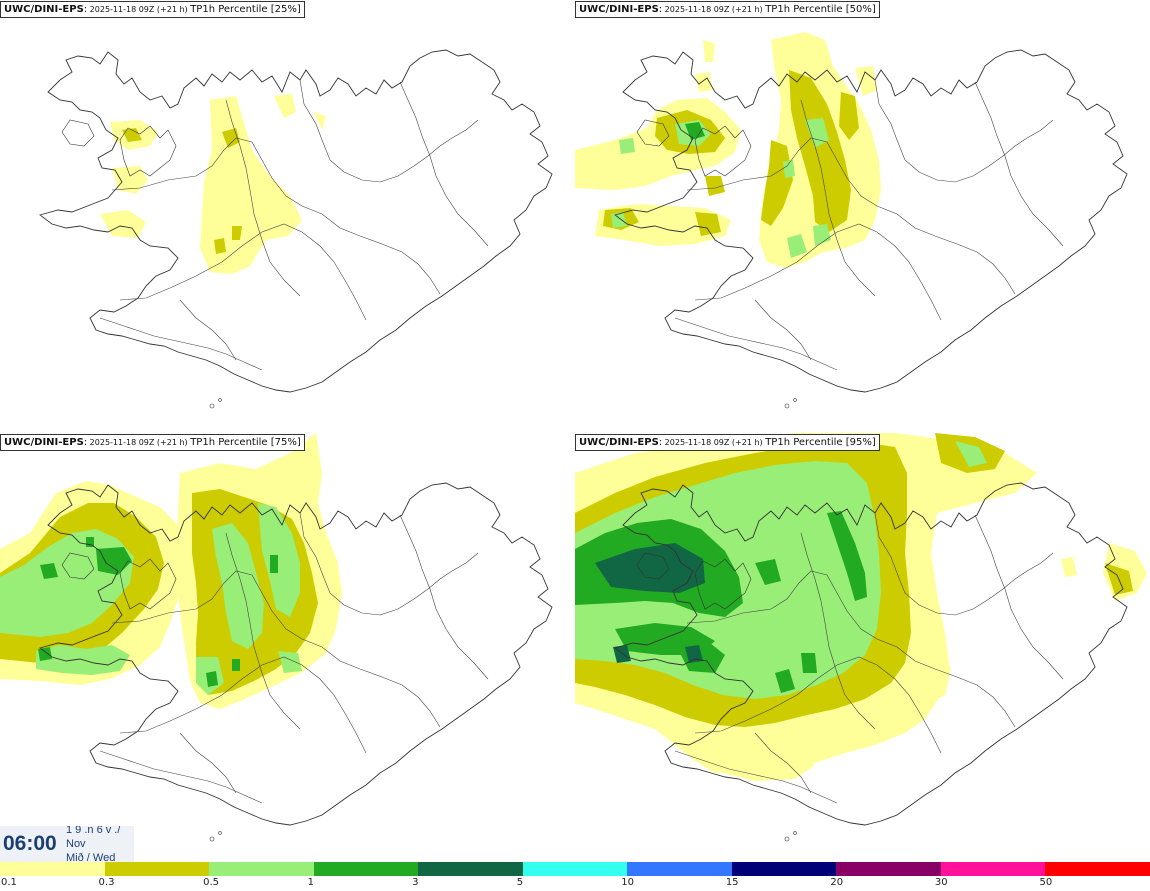  Describe the element at coordinates (820, 9) in the screenshot. I see `product-name: TP1h Percentile [50%]` at that location.